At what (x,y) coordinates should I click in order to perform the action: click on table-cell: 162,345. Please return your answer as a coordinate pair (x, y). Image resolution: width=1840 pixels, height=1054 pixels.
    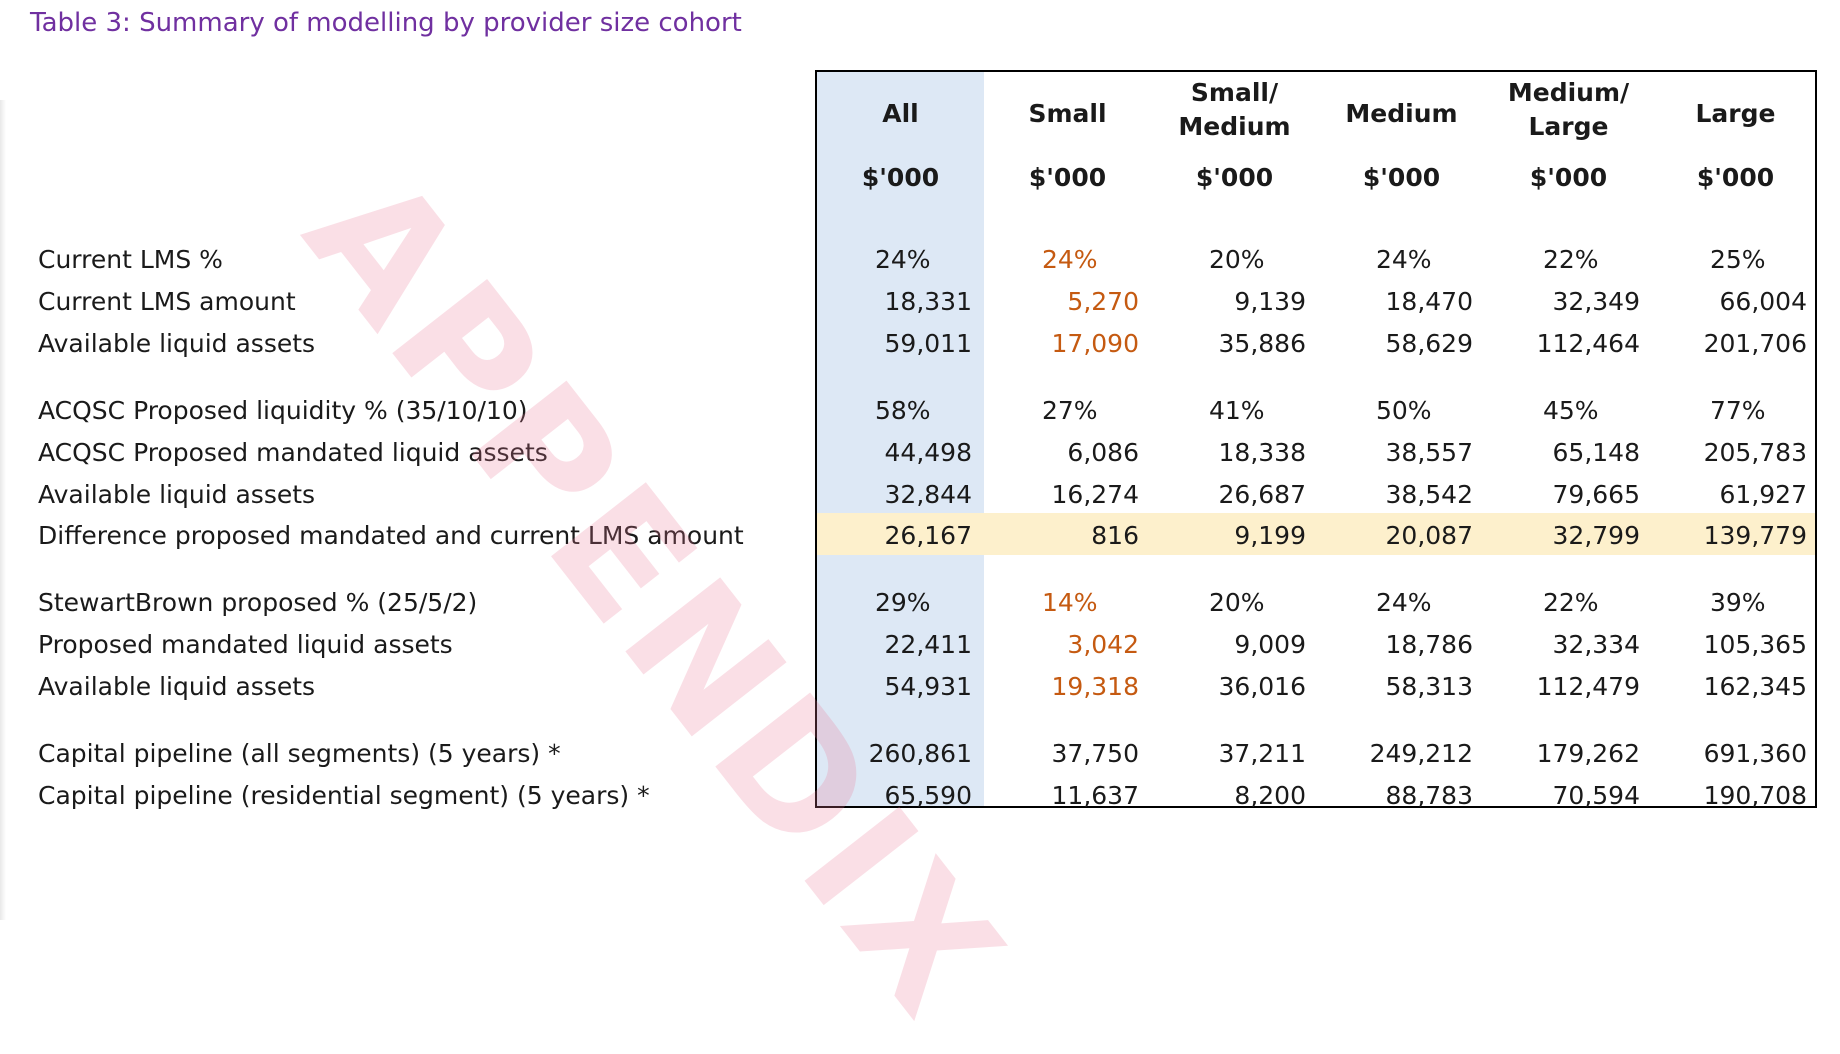
    Looking at the image, I should click on (1755, 686).